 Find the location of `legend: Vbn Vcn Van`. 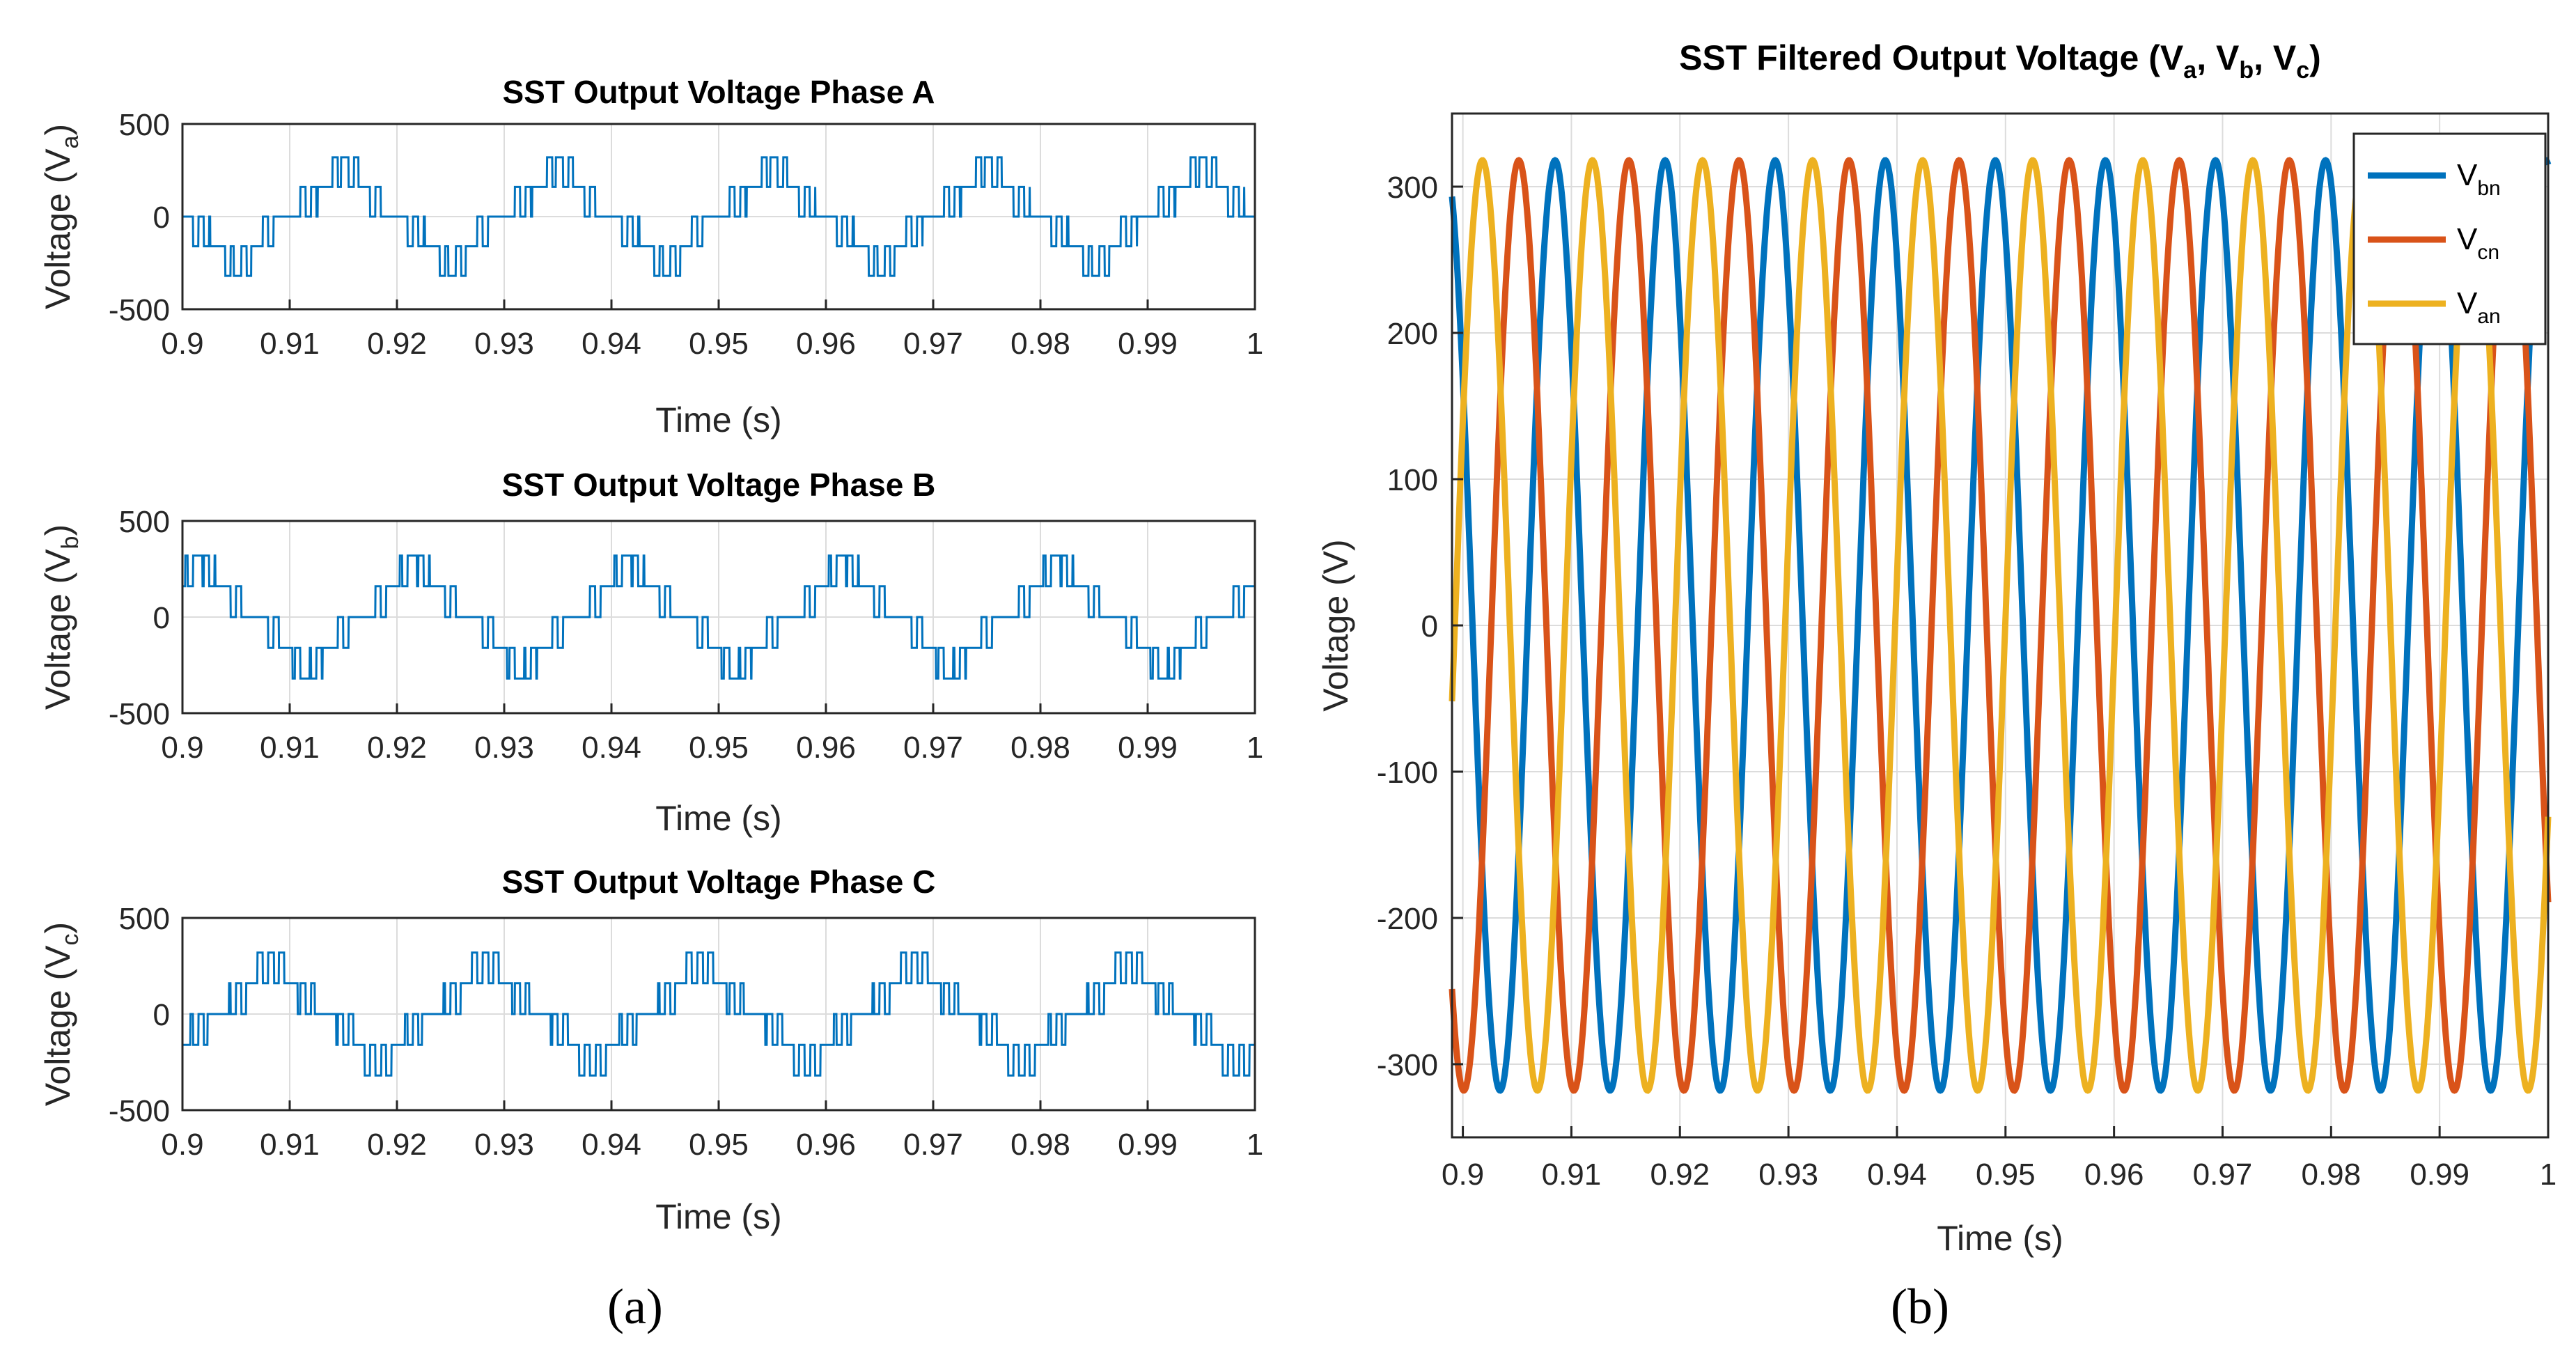

legend: Vbn Vcn Van is located at coordinates (2449, 238).